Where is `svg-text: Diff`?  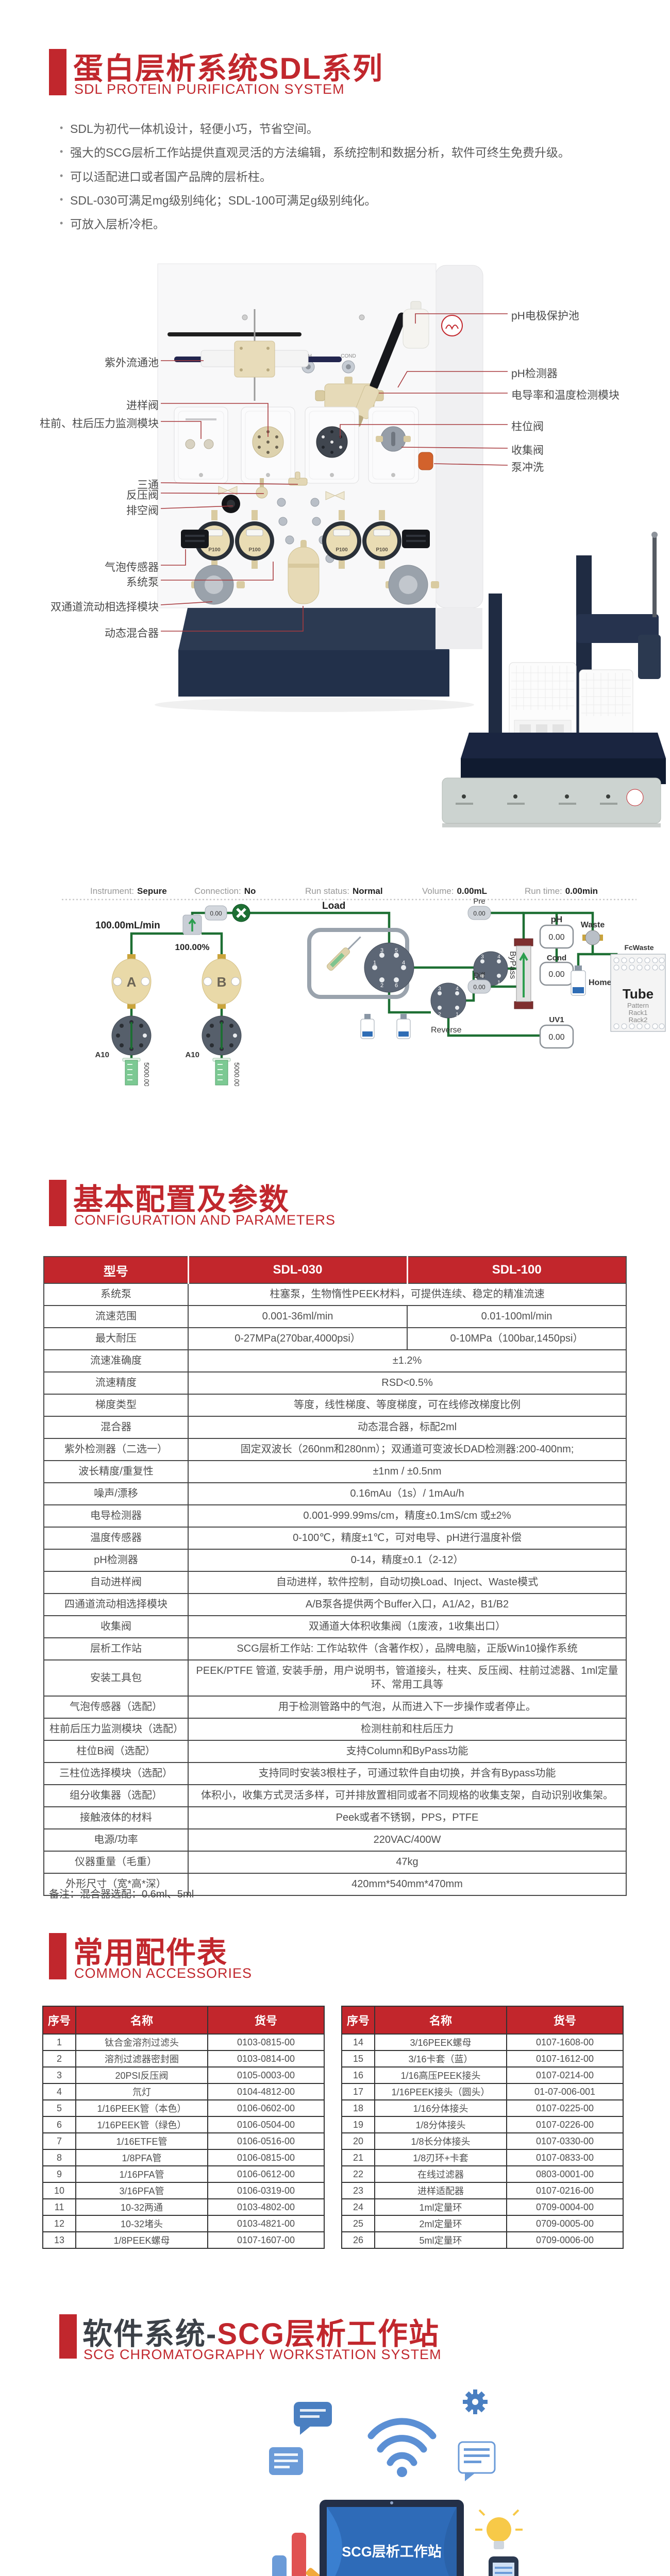 svg-text: Diff is located at coordinates (479, 975).